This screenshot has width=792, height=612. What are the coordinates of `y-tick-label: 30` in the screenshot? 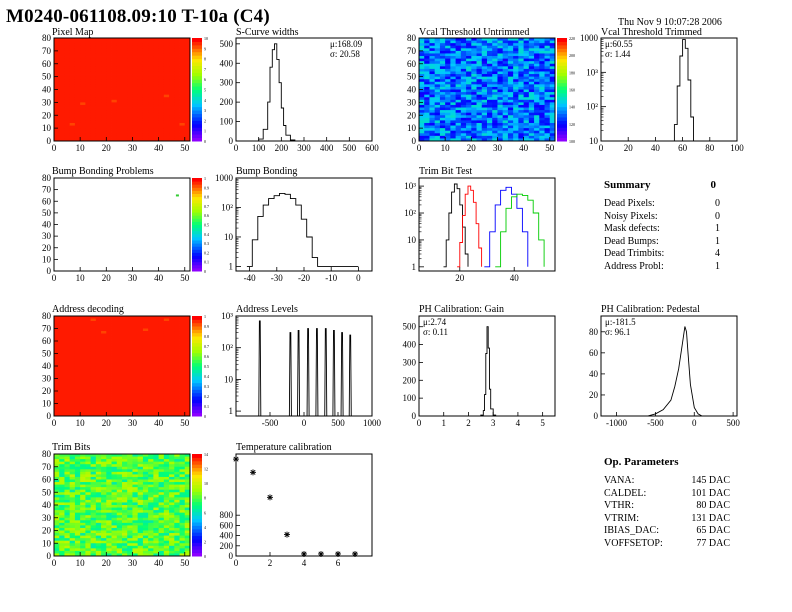 It's located at (47, 518).